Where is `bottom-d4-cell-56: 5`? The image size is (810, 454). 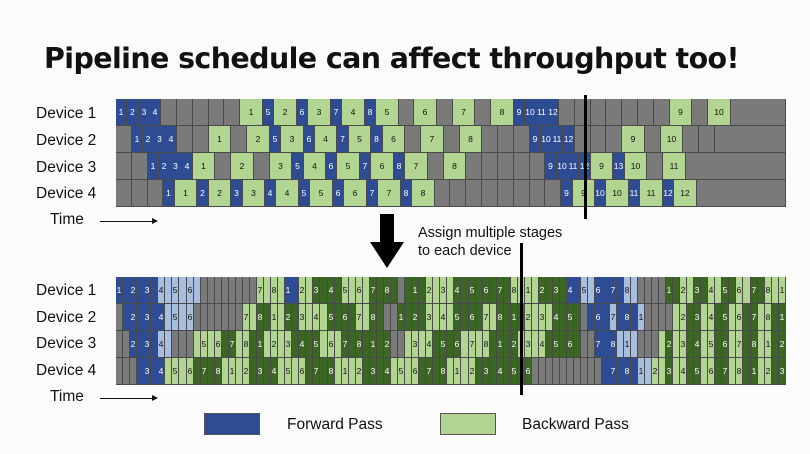
bottom-d4-cell-56: 5 is located at coordinates (514, 371).